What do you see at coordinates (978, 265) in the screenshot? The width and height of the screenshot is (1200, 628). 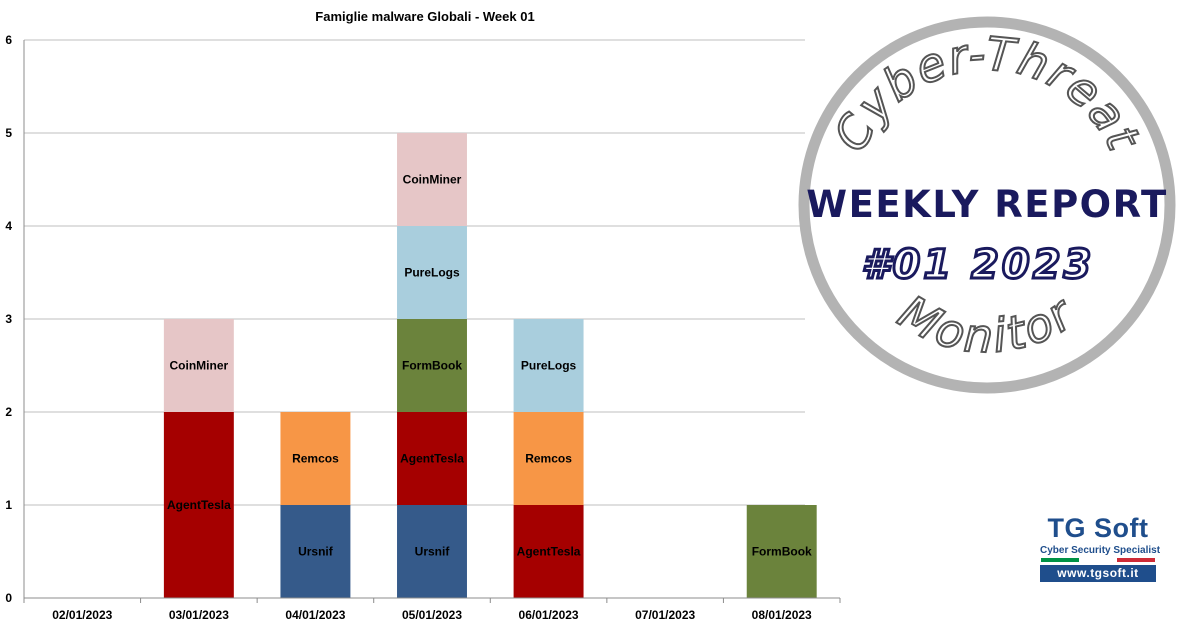 I see `badge-line2: #01 2023` at bounding box center [978, 265].